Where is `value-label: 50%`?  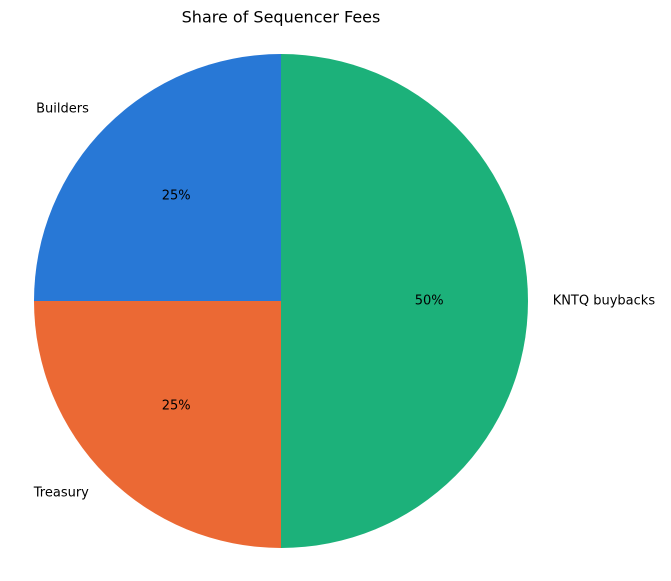
value-label: 50% is located at coordinates (429, 301).